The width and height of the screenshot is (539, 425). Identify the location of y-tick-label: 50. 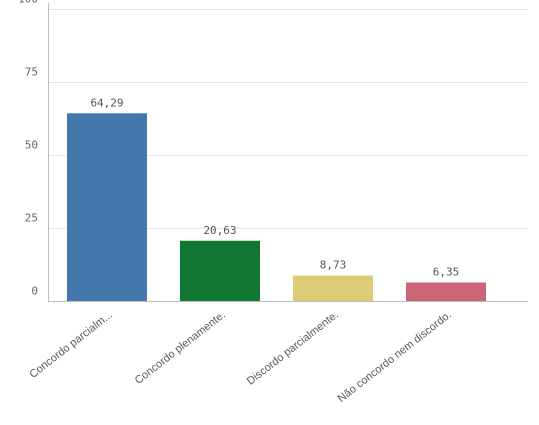
(31, 145).